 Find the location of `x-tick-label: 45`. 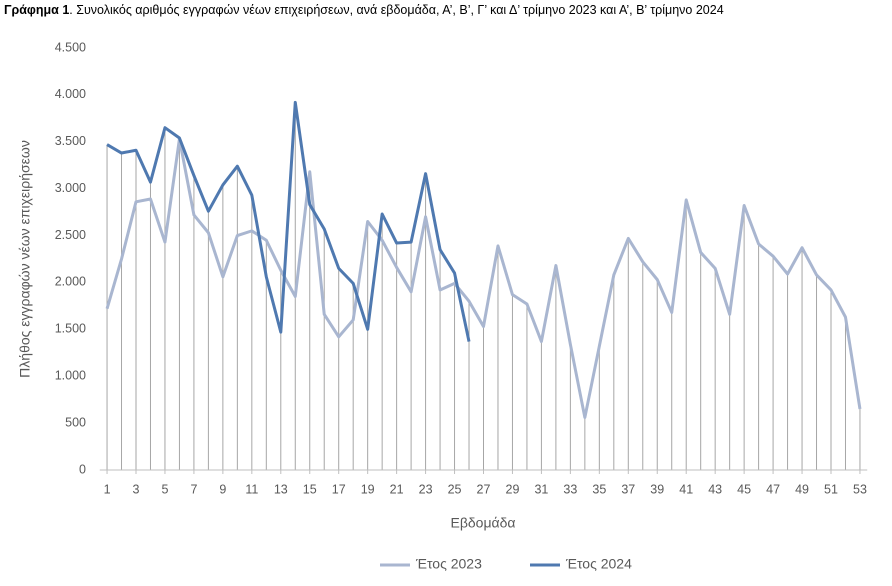

x-tick-label: 45 is located at coordinates (744, 489).